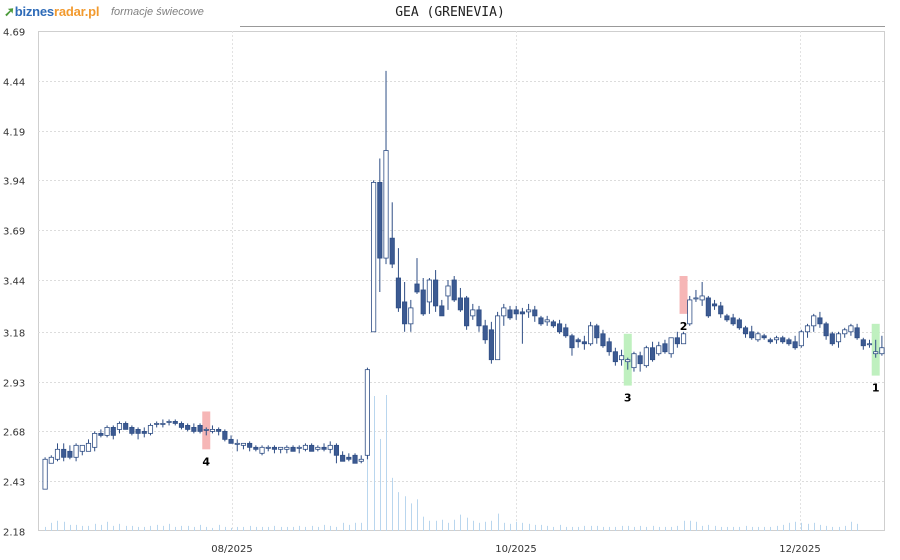  What do you see at coordinates (14, 533) in the screenshot?
I see `y-tick-label: 2.18` at bounding box center [14, 533].